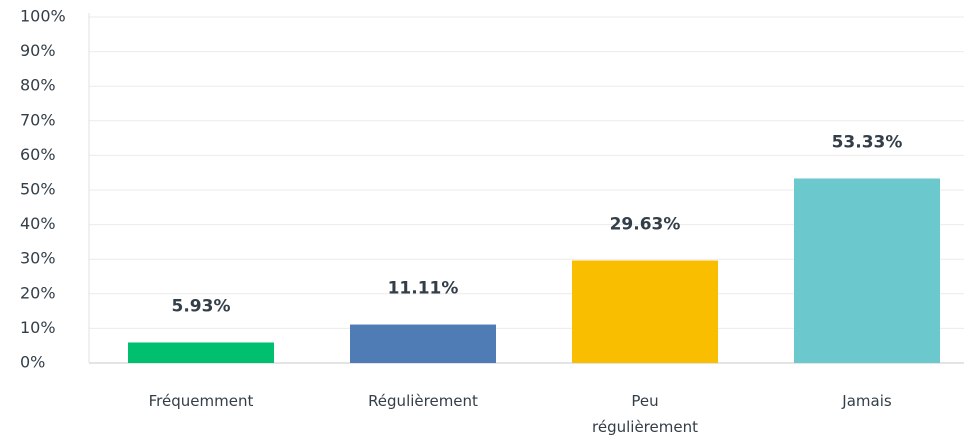 This screenshot has height=440, width=964. Describe the element at coordinates (32, 362) in the screenshot. I see `y-tick-label: 0%` at that location.